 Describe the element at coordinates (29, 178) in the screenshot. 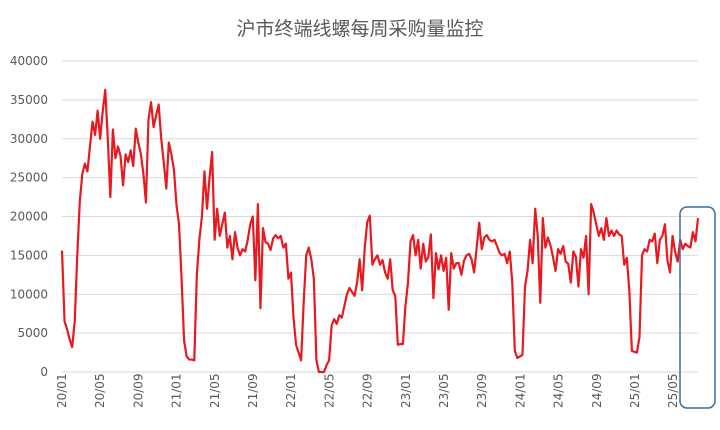

I see `y-tick-label: 25000` at that location.